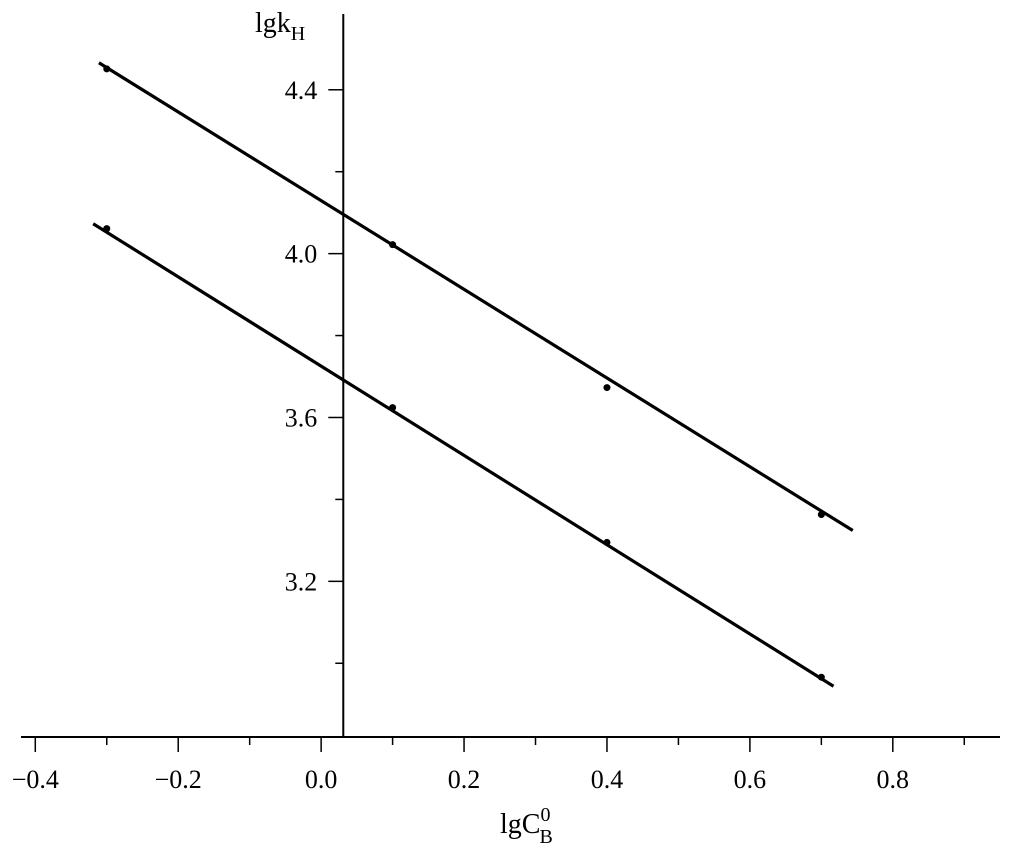 This screenshot has height=849, width=1010. What do you see at coordinates (545, 837) in the screenshot?
I see `x-axis-label-sub: B` at bounding box center [545, 837].